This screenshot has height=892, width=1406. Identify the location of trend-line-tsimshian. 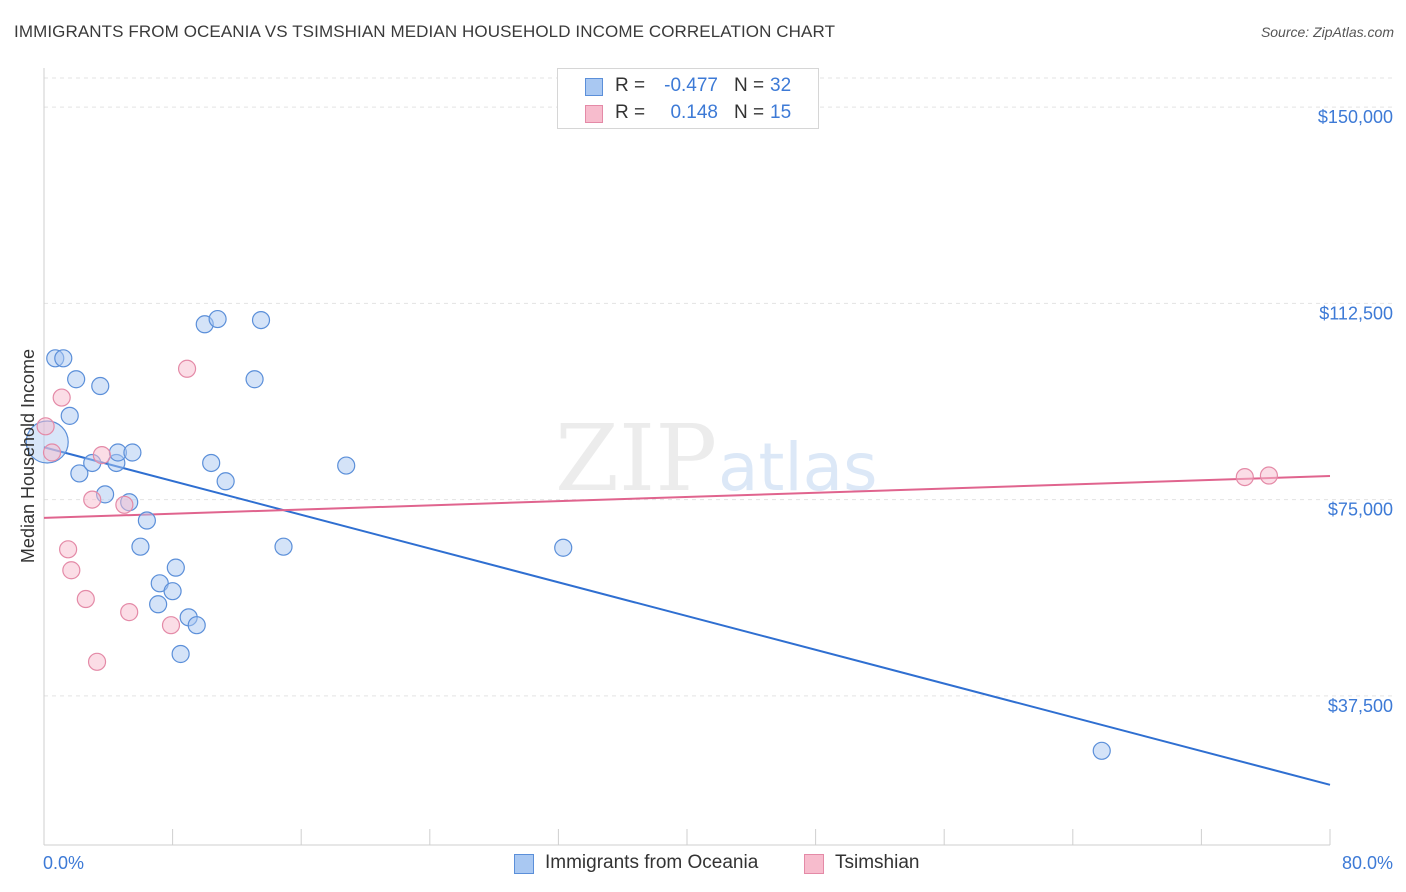
(687, 497).